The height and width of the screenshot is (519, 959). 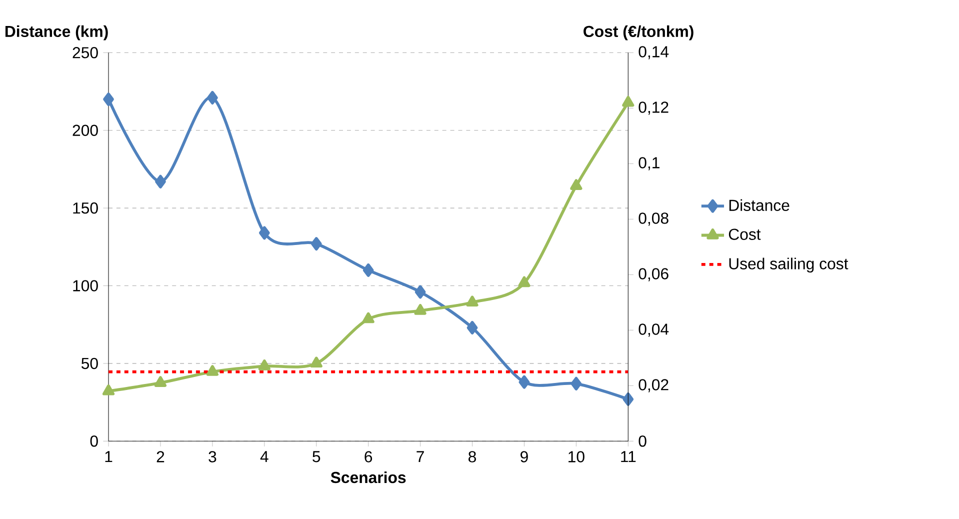 I want to click on x-tick-label: 9, so click(x=524, y=457).